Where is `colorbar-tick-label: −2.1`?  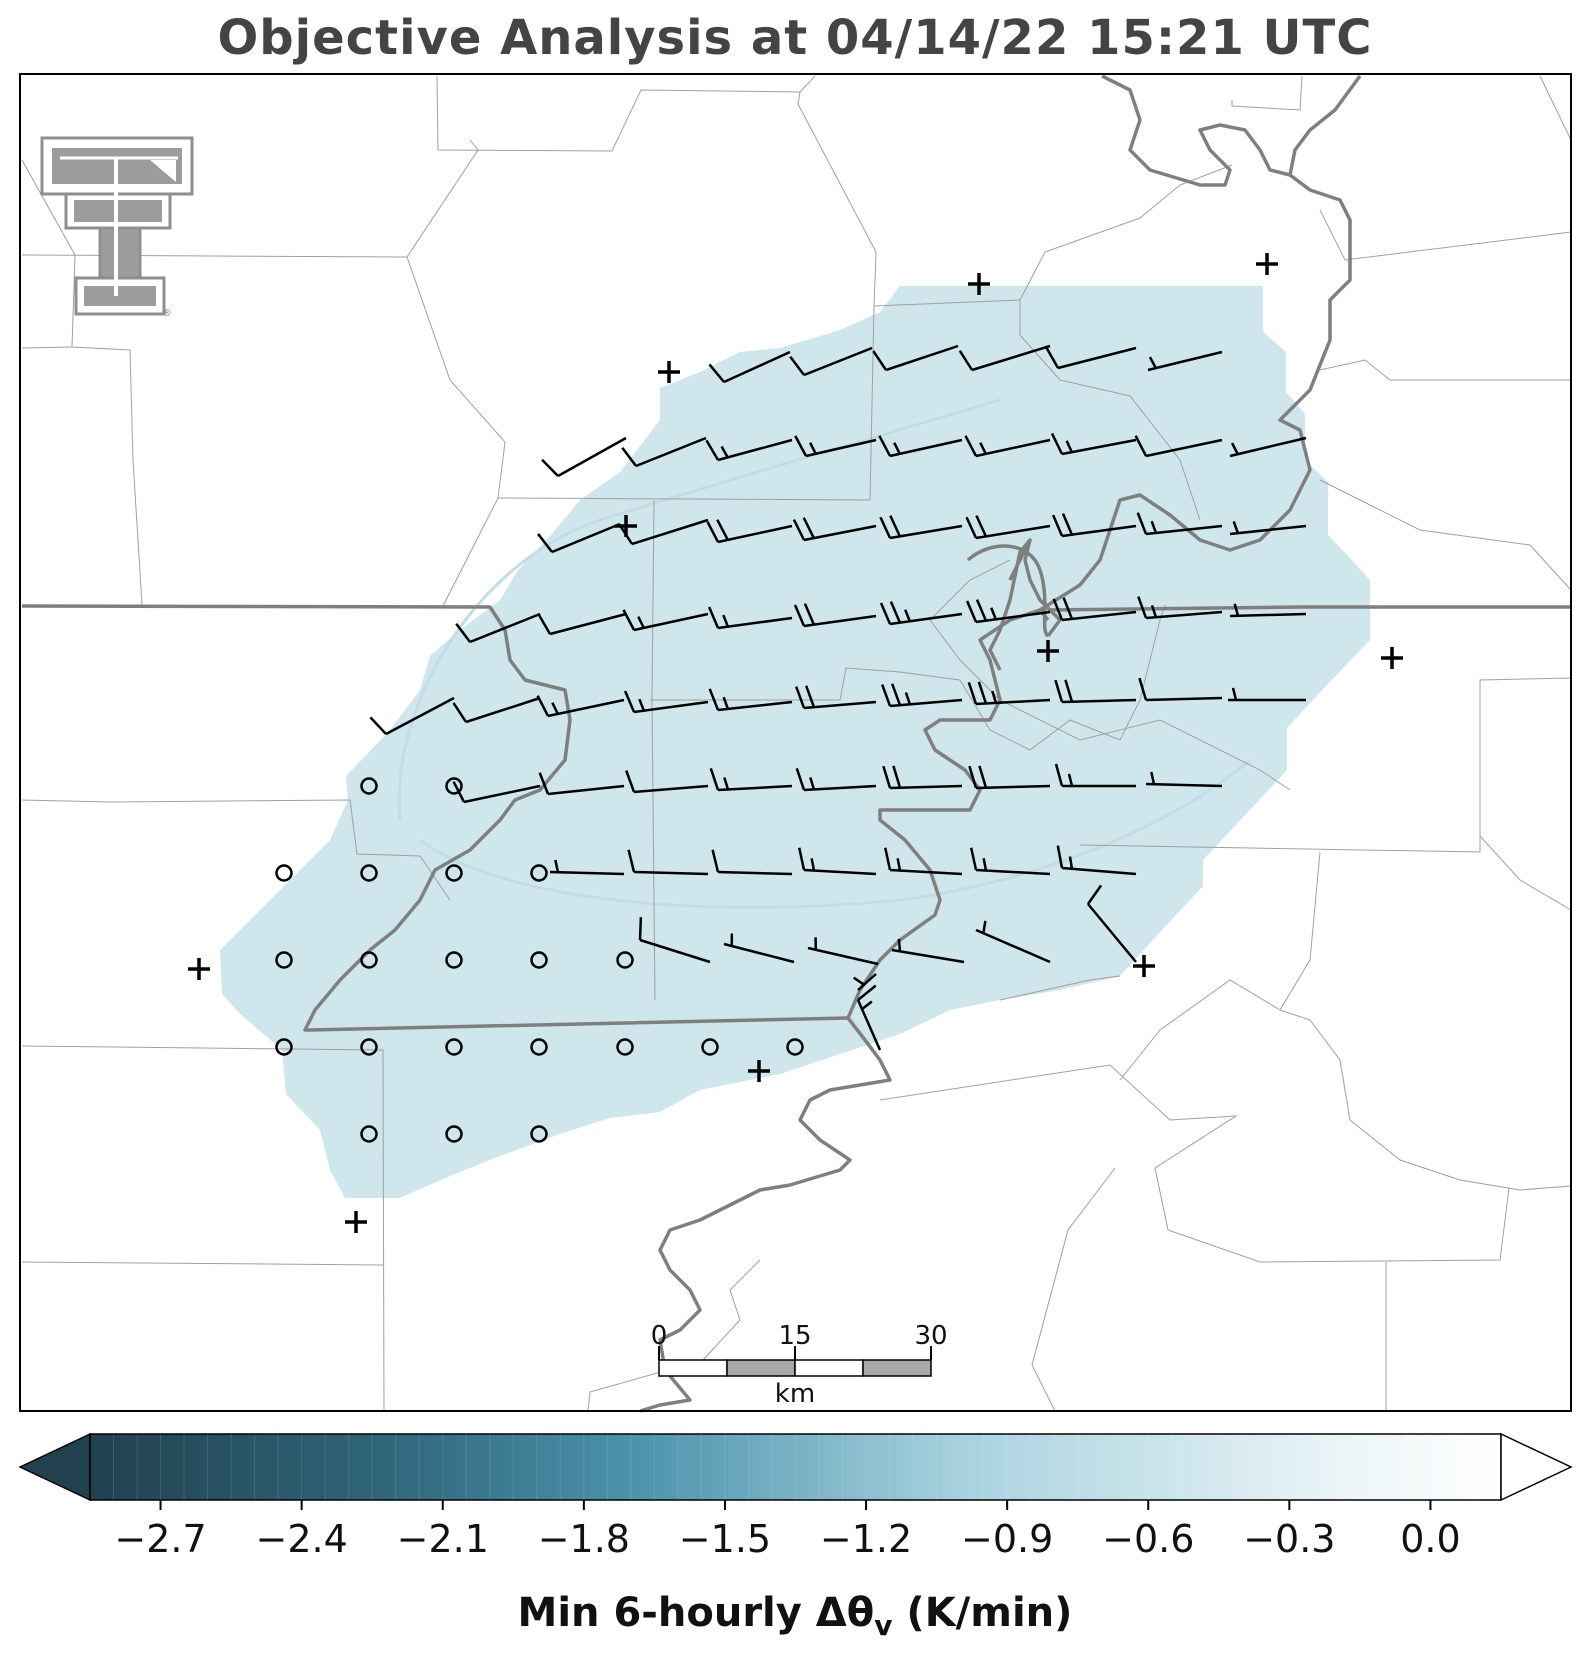
colorbar-tick-label: −2.1 is located at coordinates (443, 1539).